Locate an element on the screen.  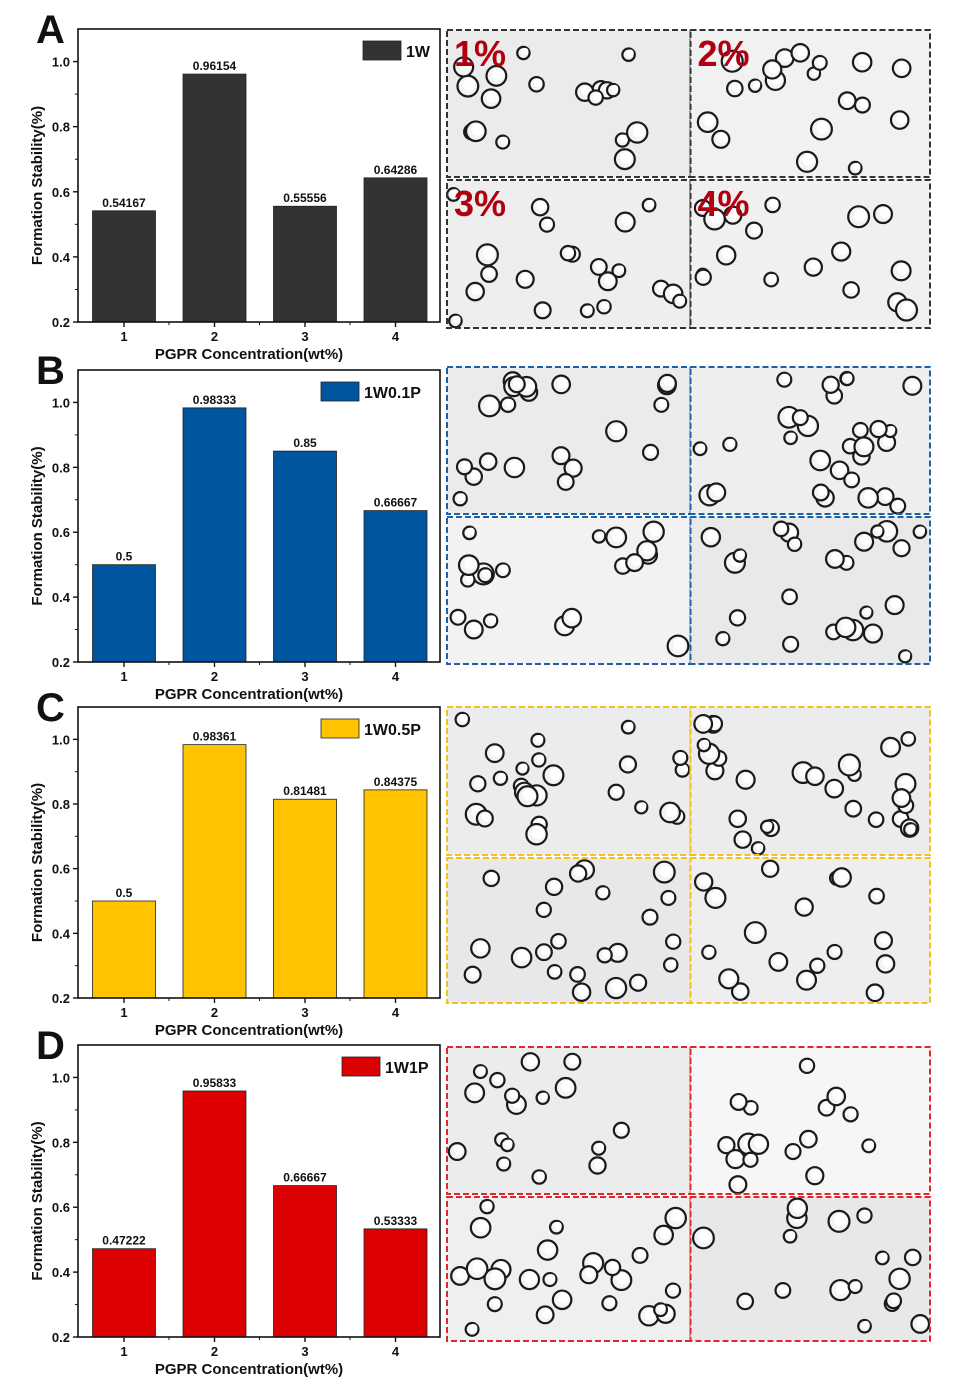
legend-label: 1W is located at coordinates (418, 52).